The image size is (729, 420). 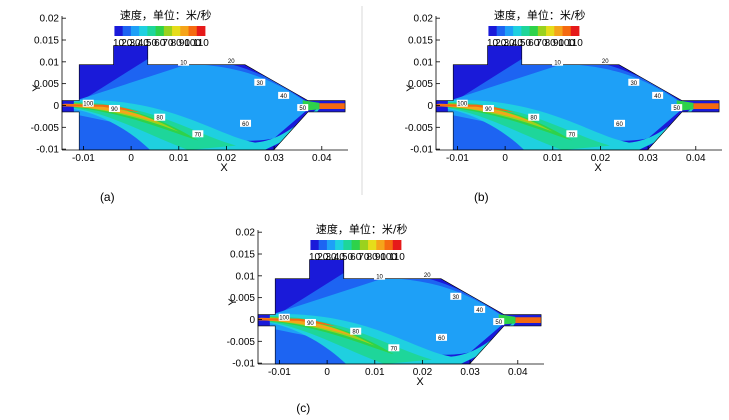 I want to click on contour-label: 40, so click(x=657, y=97).